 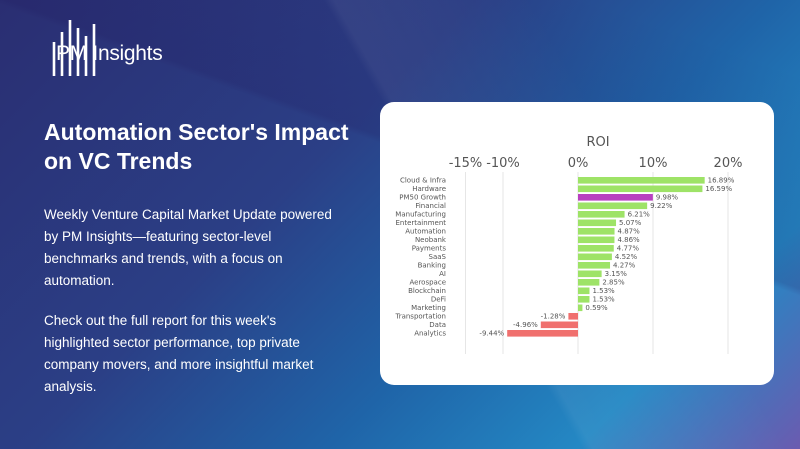 What do you see at coordinates (629, 232) in the screenshot?
I see `value-label: 4.87%` at bounding box center [629, 232].